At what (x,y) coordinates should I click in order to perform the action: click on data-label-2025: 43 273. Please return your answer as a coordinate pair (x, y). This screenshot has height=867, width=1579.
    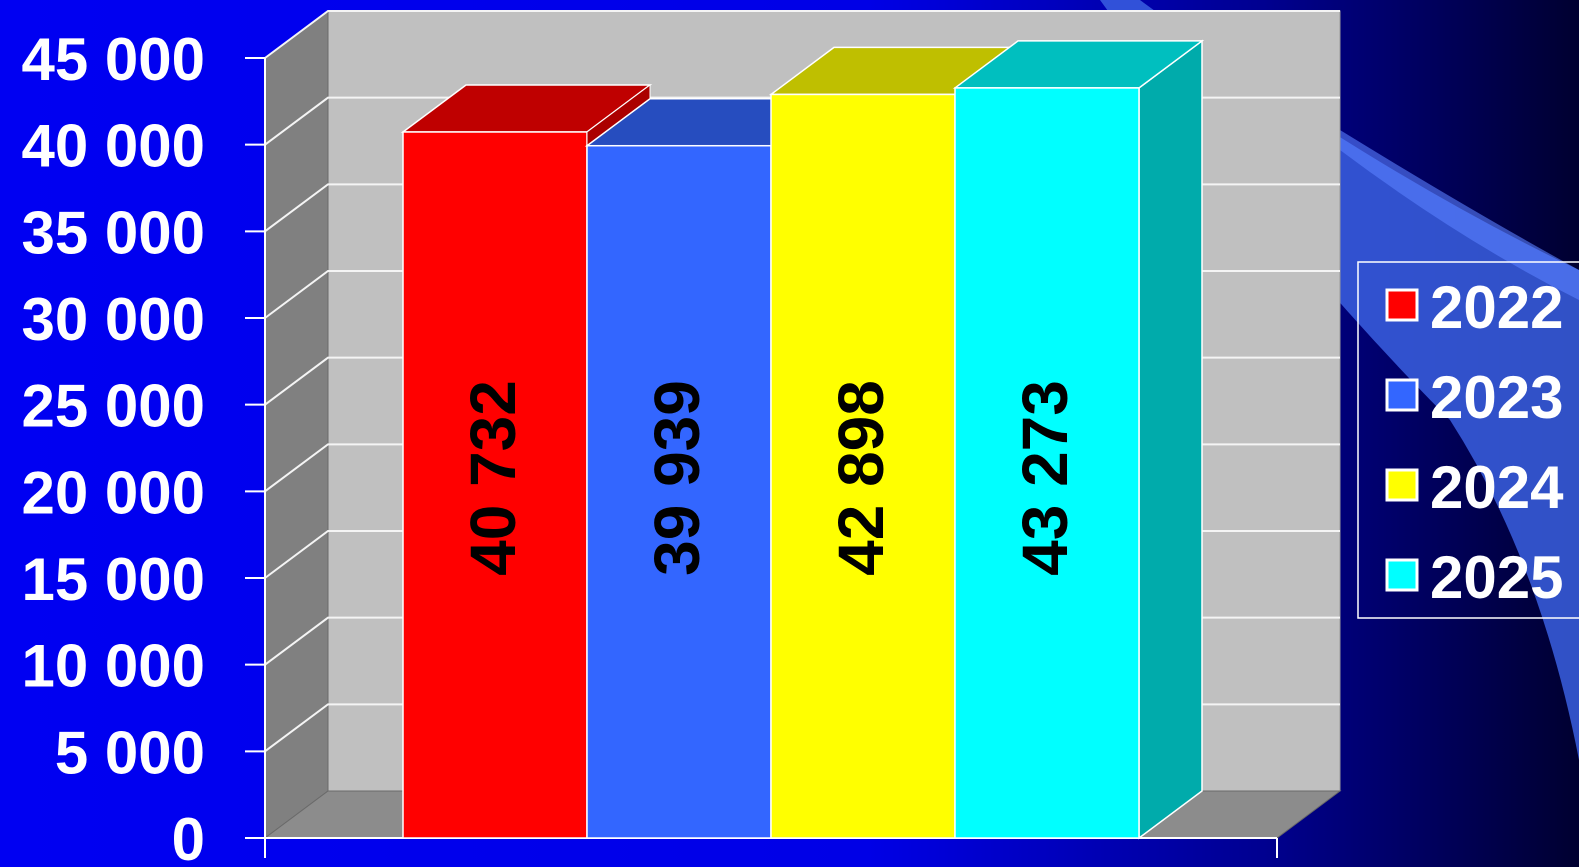
    Looking at the image, I should click on (1045, 478).